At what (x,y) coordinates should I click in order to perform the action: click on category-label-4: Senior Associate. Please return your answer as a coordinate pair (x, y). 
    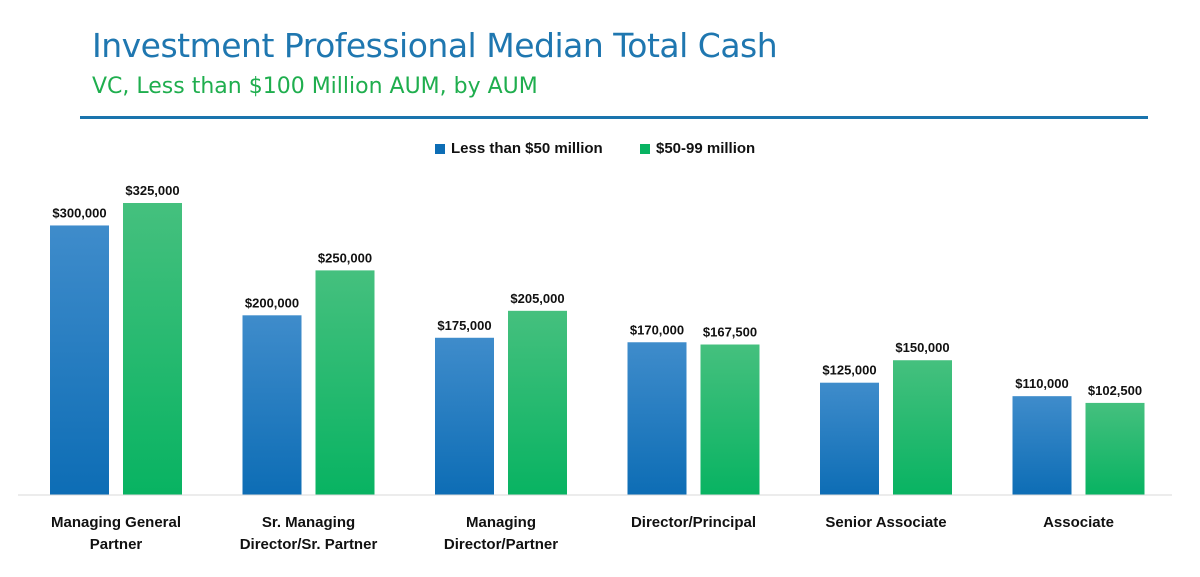
    Looking at the image, I should click on (885, 522).